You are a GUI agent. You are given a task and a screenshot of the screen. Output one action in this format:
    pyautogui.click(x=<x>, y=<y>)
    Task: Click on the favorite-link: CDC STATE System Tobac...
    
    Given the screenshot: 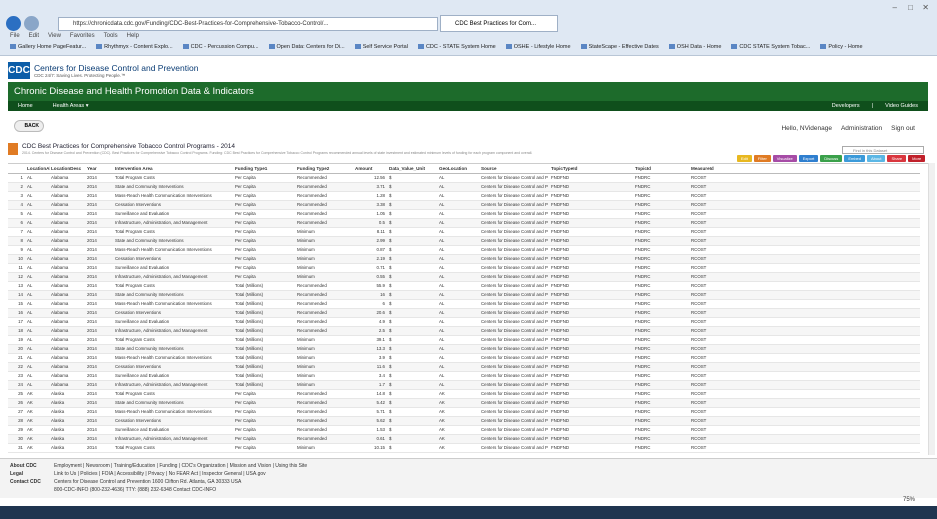 What is the action you would take?
    pyautogui.click(x=770, y=47)
    